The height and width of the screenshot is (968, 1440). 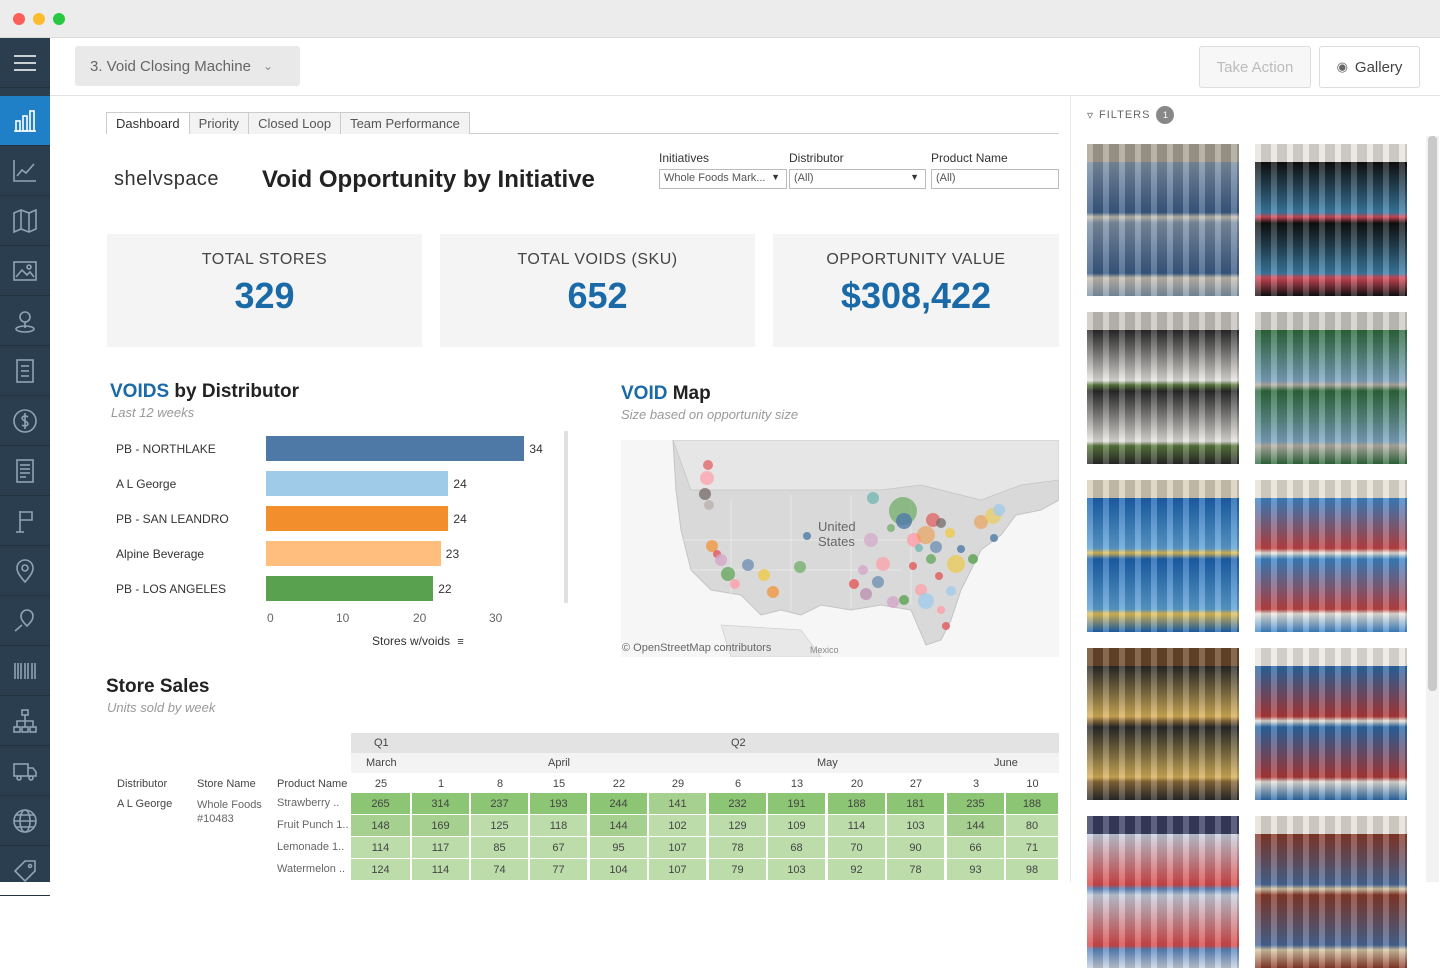 I want to click on x-axis-label: Stores w/voids ≡, so click(x=418, y=641).